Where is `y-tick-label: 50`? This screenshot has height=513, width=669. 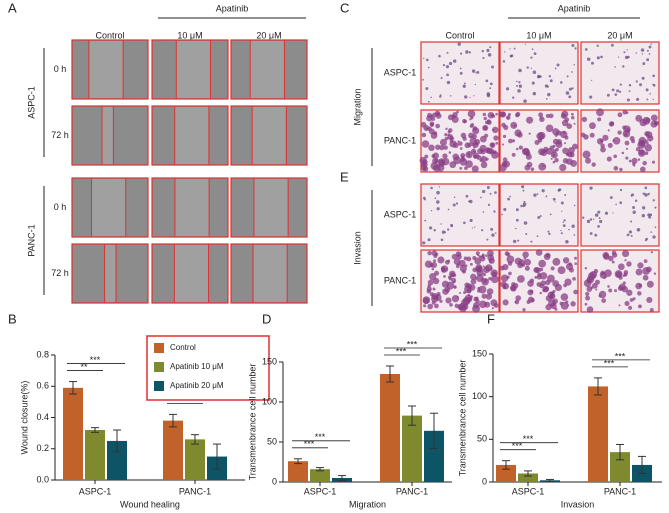
y-tick-label: 50 is located at coordinates (482, 439).